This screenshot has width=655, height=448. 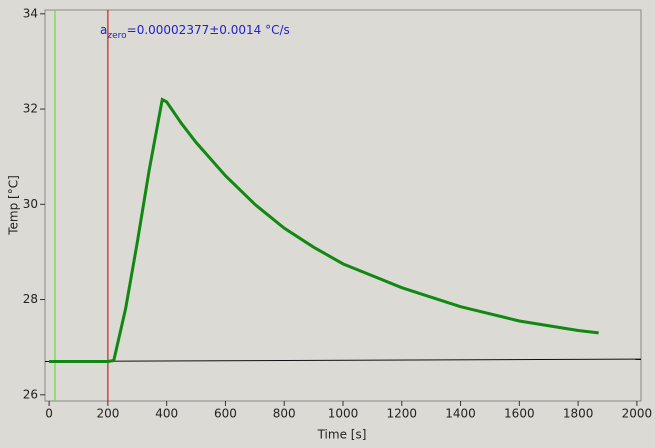 I want to click on x-axis-label: Time [s], so click(x=342, y=435).